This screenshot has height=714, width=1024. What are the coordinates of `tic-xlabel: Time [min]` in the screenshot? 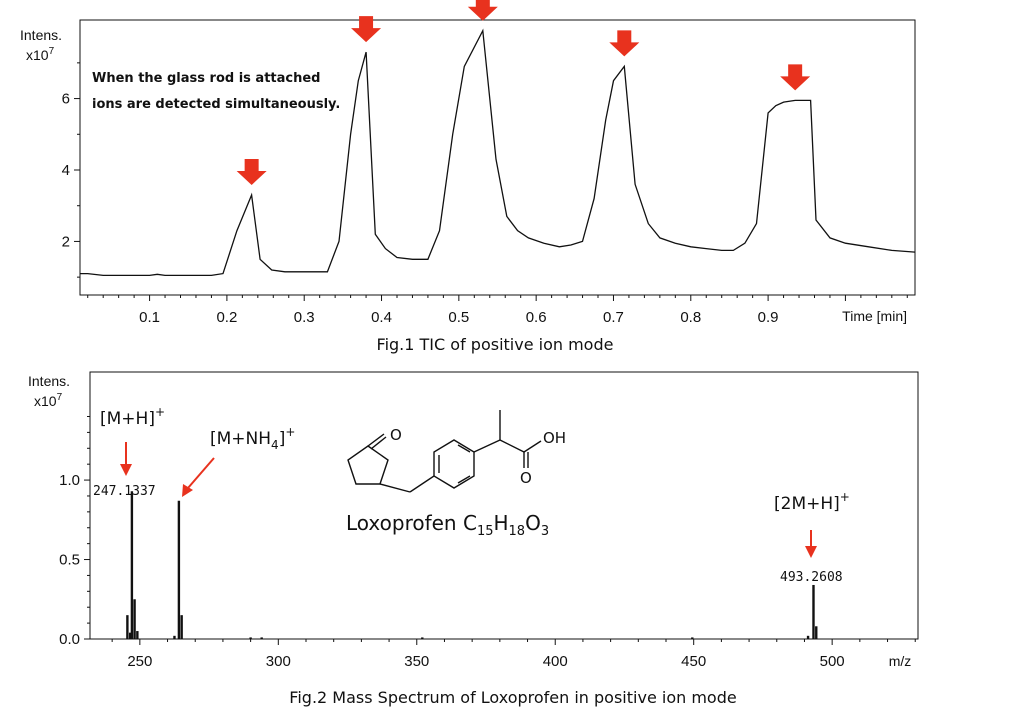 It's located at (874, 316).